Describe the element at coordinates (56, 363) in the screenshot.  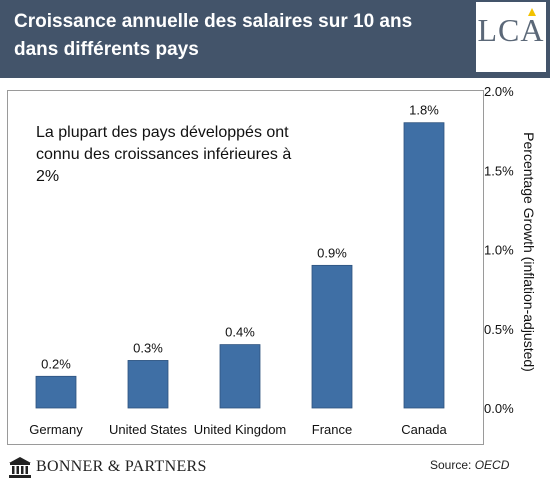
I see `bar-value-label: 0.2%` at that location.